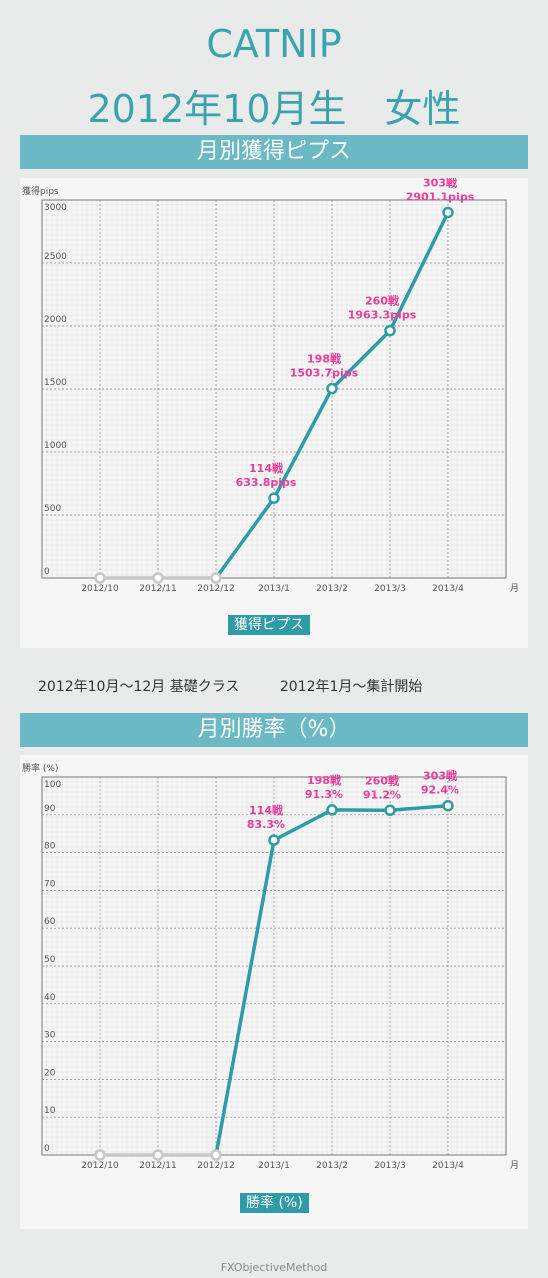  Describe the element at coordinates (274, 44) in the screenshot. I see `page-title: CATNIP` at that location.